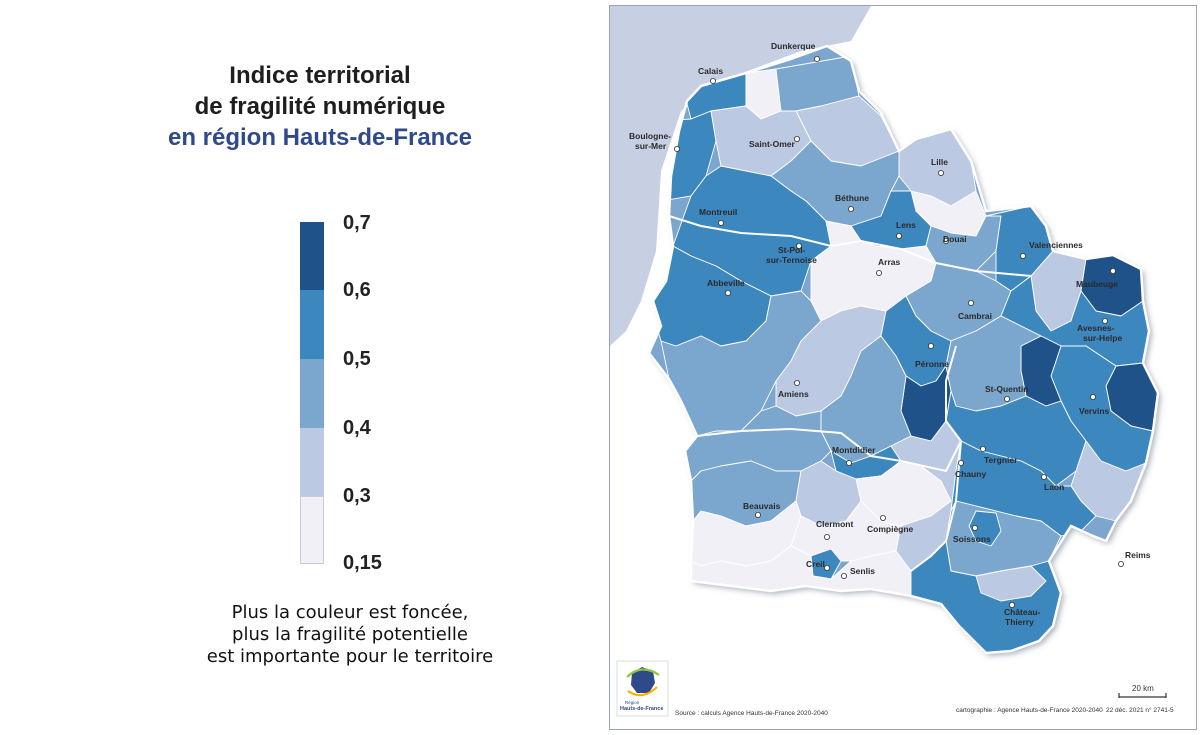 The width and height of the screenshot is (1200, 735). Describe the element at coordinates (1054, 487) in the screenshot. I see `city-label-laon: Laon` at that location.